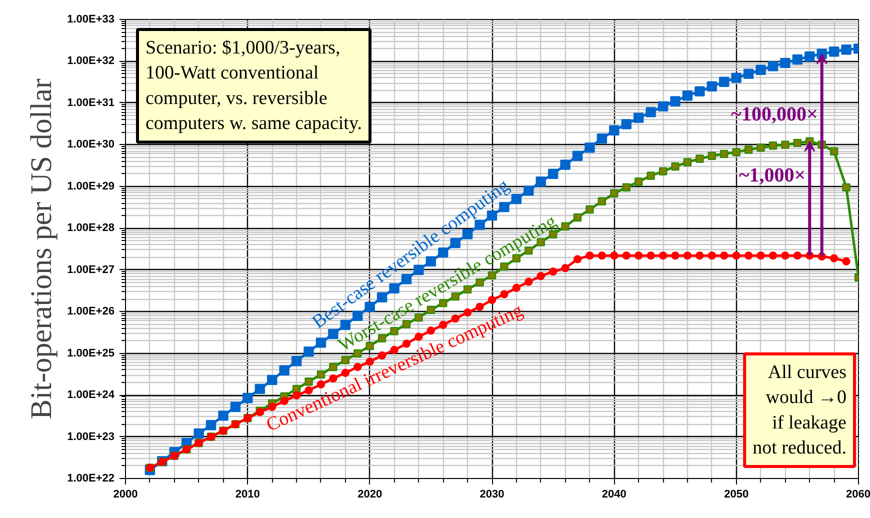 This screenshot has height=518, width=870. What do you see at coordinates (90, 144) in the screenshot?
I see `y-tick-label: 1.00E+30` at bounding box center [90, 144].